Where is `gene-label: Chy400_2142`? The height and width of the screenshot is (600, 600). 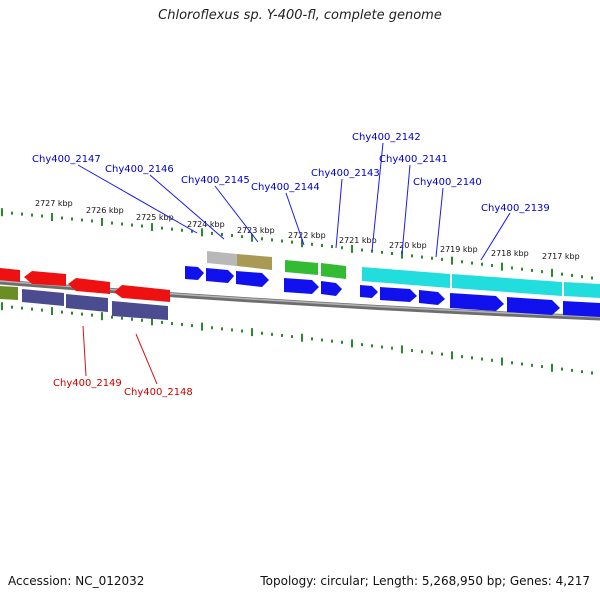
gene-label: Chy400_2142 is located at coordinates (386, 137).